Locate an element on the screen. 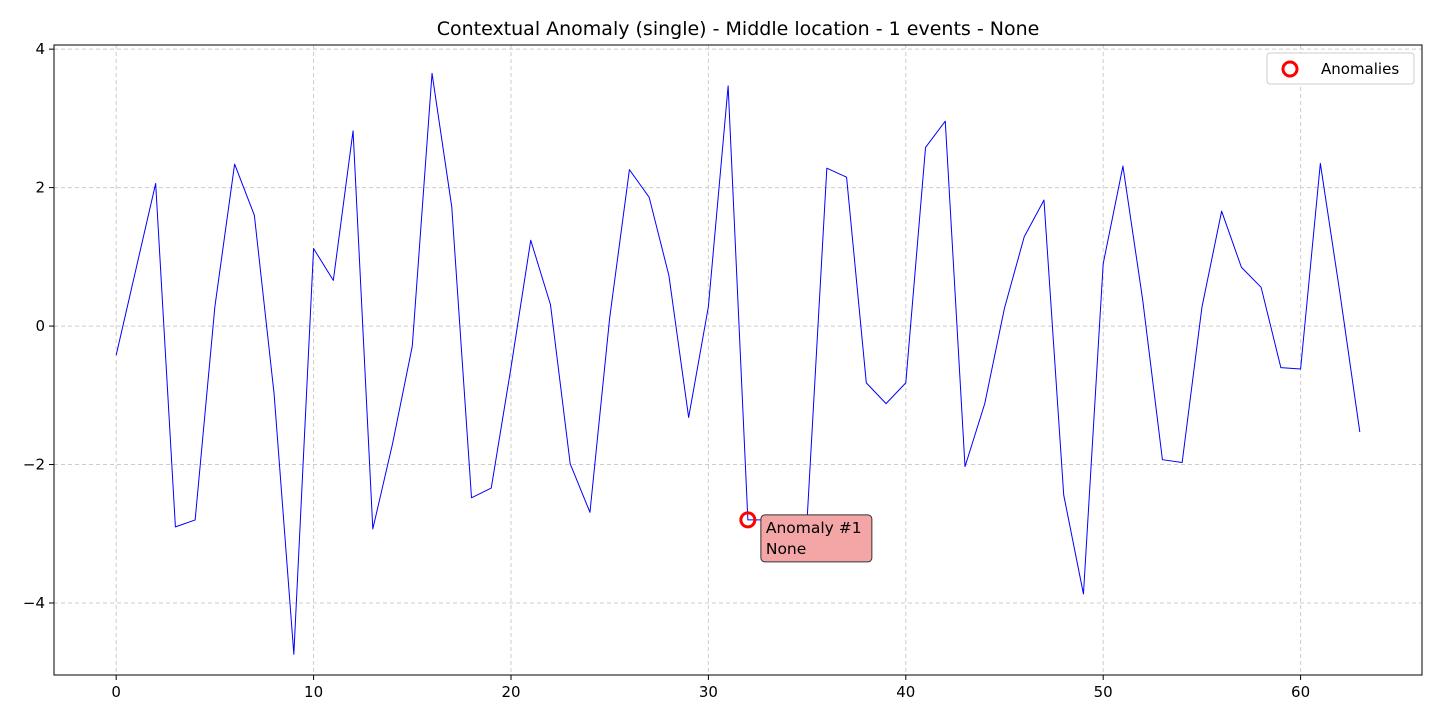 This screenshot has width=1440, height=720. y-tick-label: −2 is located at coordinates (34, 465).